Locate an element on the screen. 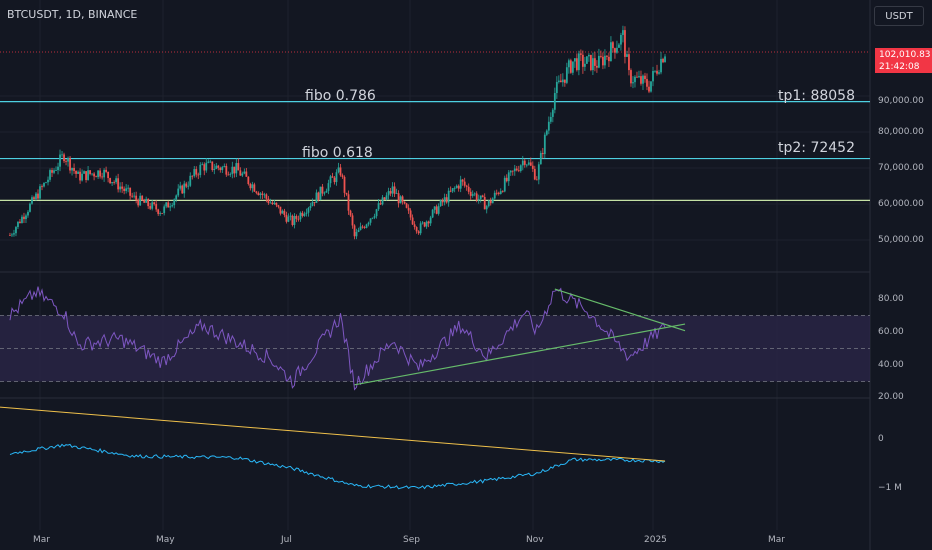 The width and height of the screenshot is (932, 550). time-axis-label: Mar is located at coordinates (776, 540).